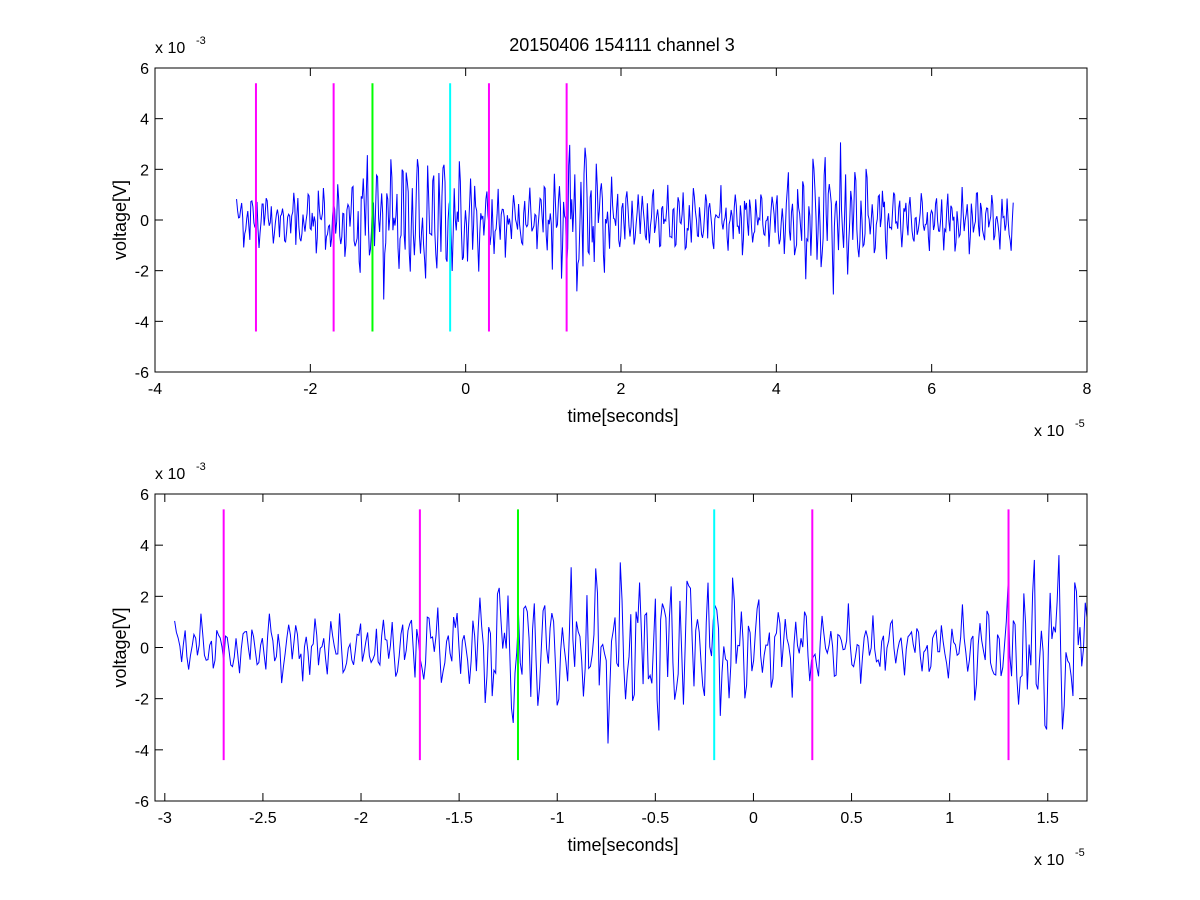  Describe the element at coordinates (625, 221) in the screenshot. I see `signal-trace` at that location.